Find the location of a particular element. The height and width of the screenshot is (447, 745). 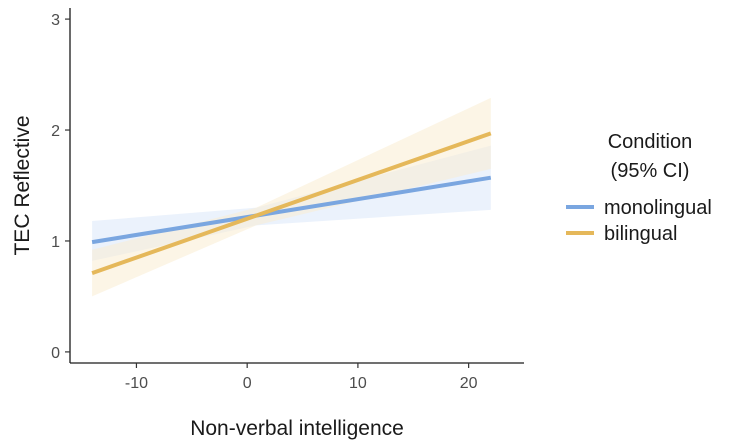

x-tick-label: 0 is located at coordinates (247, 383).